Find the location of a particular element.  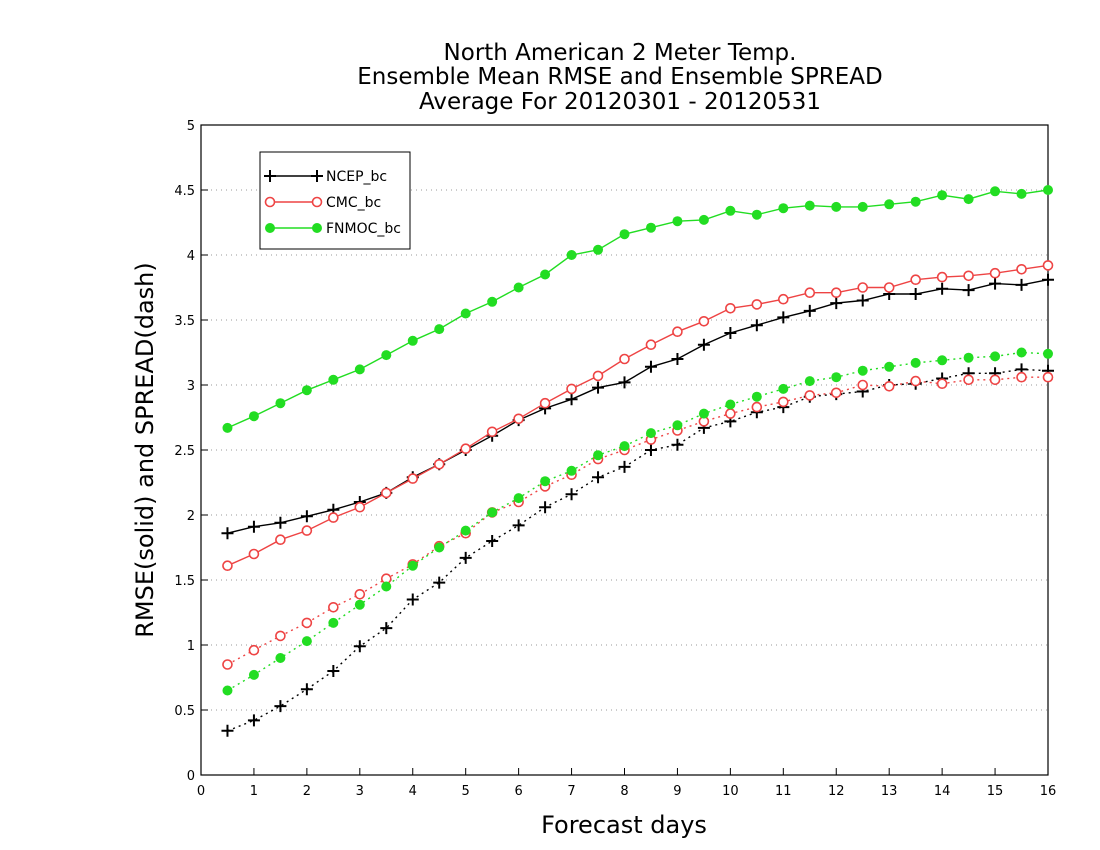

legend-box is located at coordinates (335, 200).